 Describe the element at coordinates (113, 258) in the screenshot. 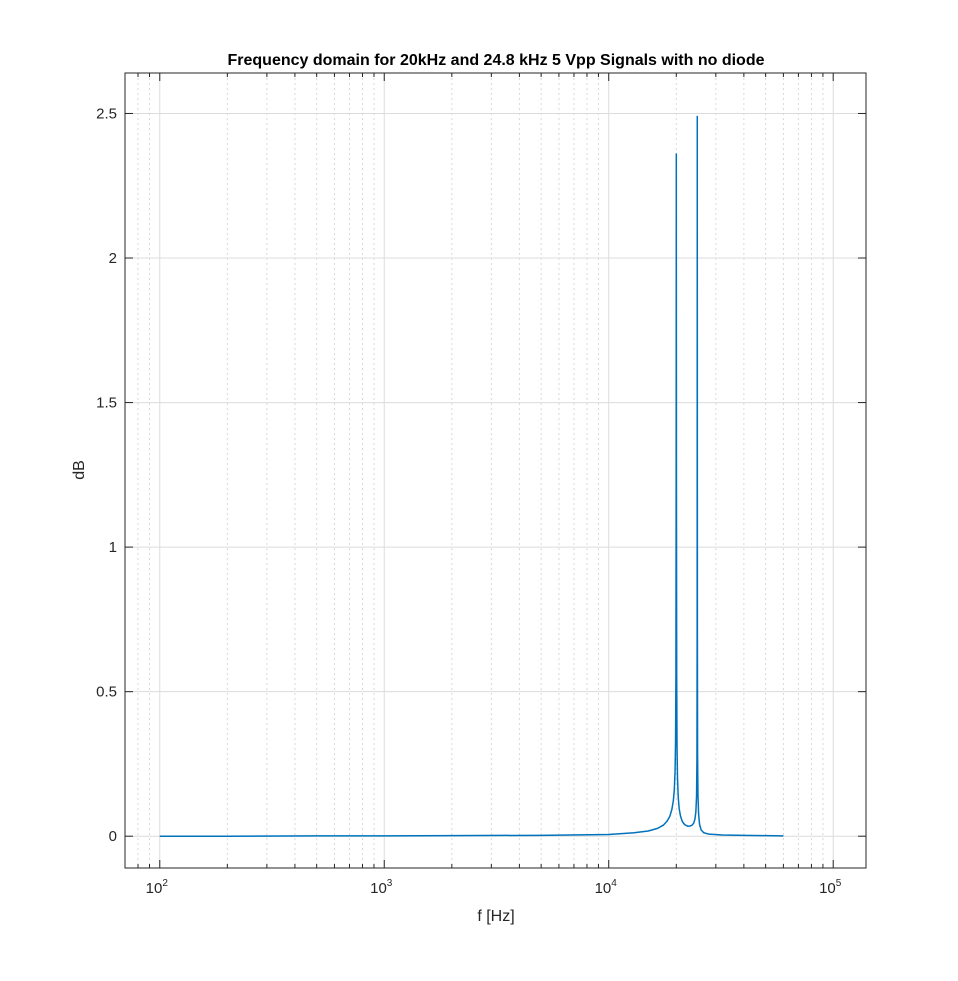

I see `y-tick-label: 2` at that location.